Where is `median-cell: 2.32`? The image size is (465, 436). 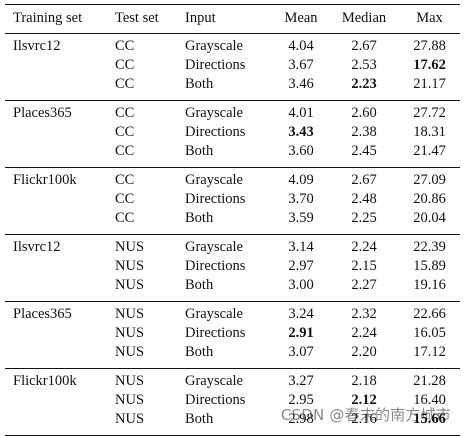
median-cell: 2.32 is located at coordinates (364, 314).